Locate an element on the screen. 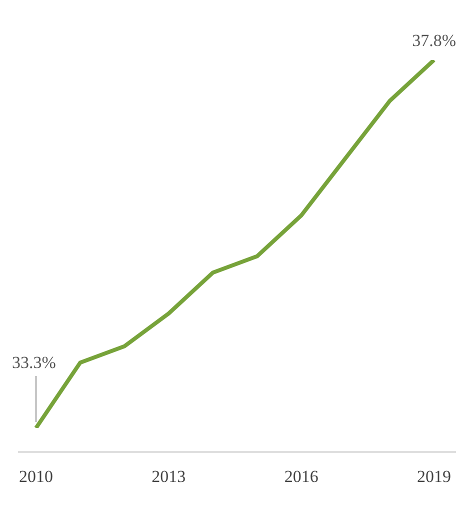 The height and width of the screenshot is (508, 468). x-tick-label: 2016 is located at coordinates (301, 476).